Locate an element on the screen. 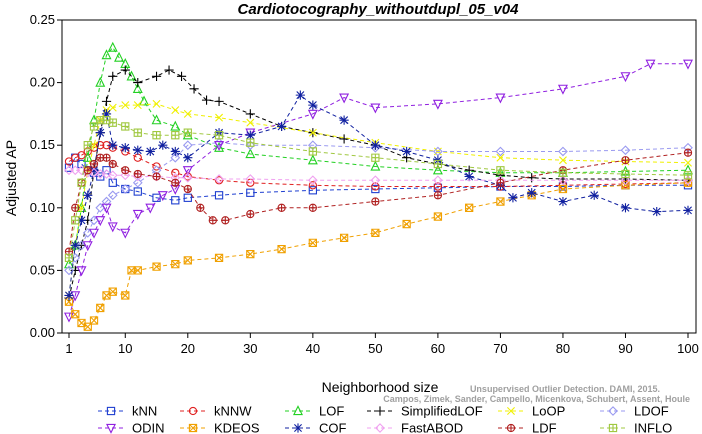 The height and width of the screenshot is (434, 702). legend-label: LDOF is located at coordinates (651, 411).